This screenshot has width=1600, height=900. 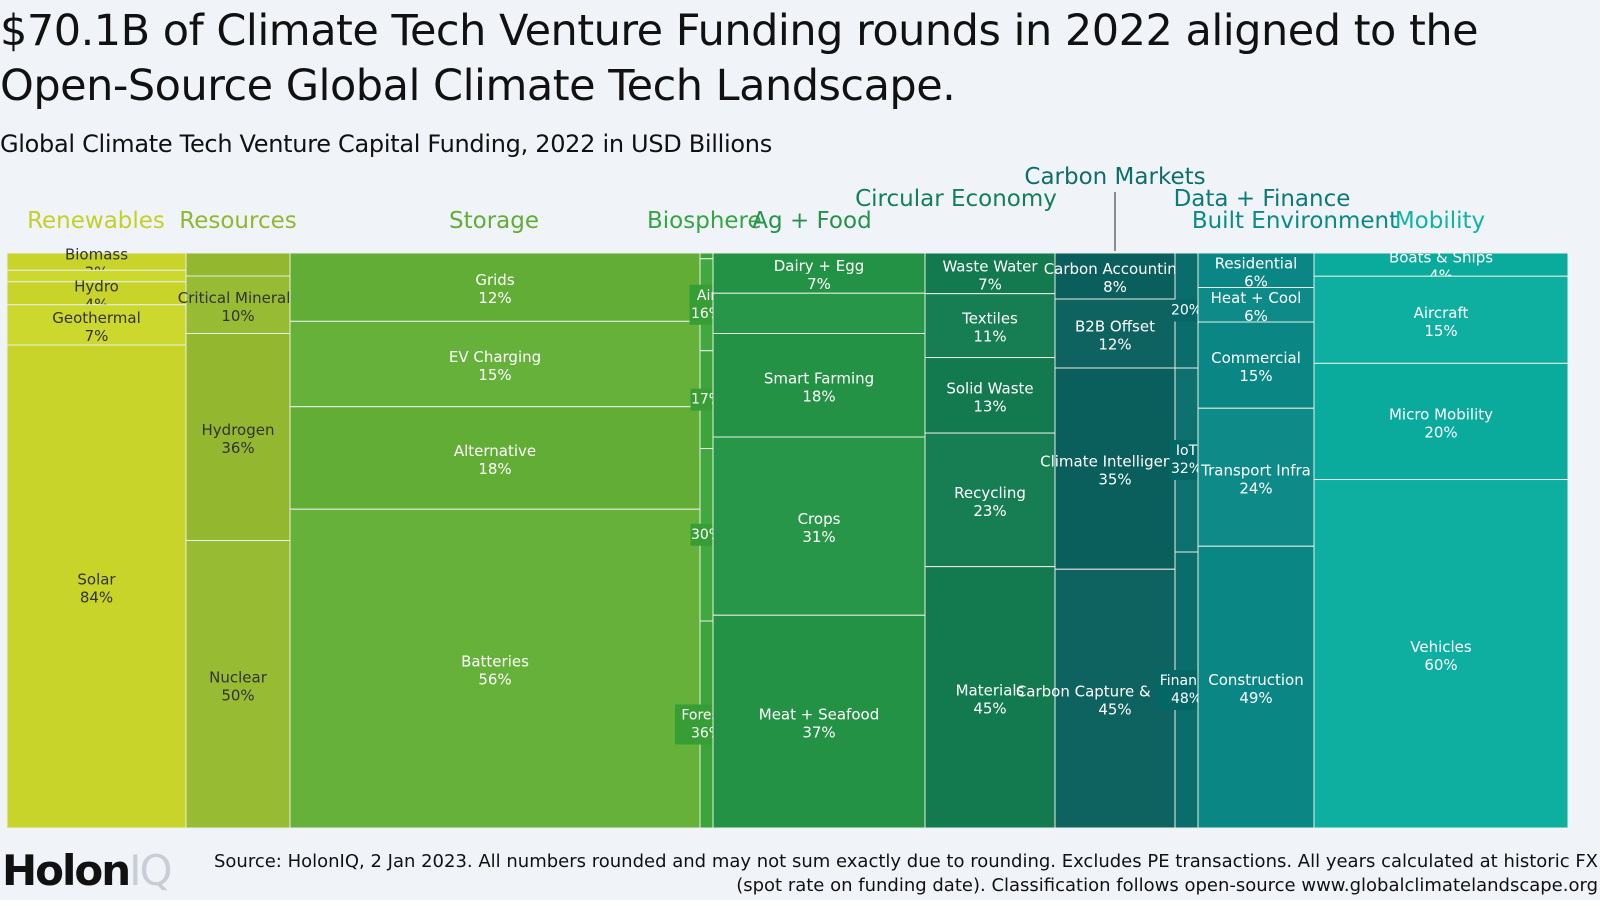 I want to click on tile-label-value: 8%, so click(x=1115, y=287).